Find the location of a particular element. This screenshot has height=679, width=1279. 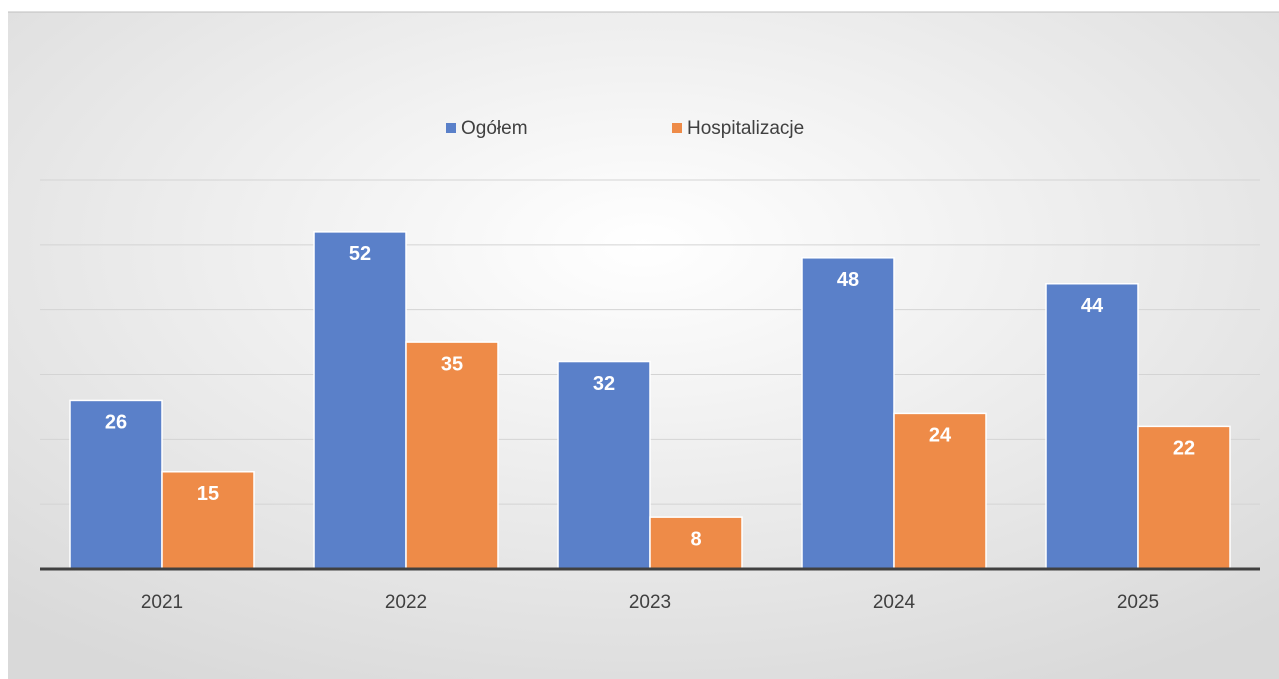

data-label: 32 is located at coordinates (604, 384).